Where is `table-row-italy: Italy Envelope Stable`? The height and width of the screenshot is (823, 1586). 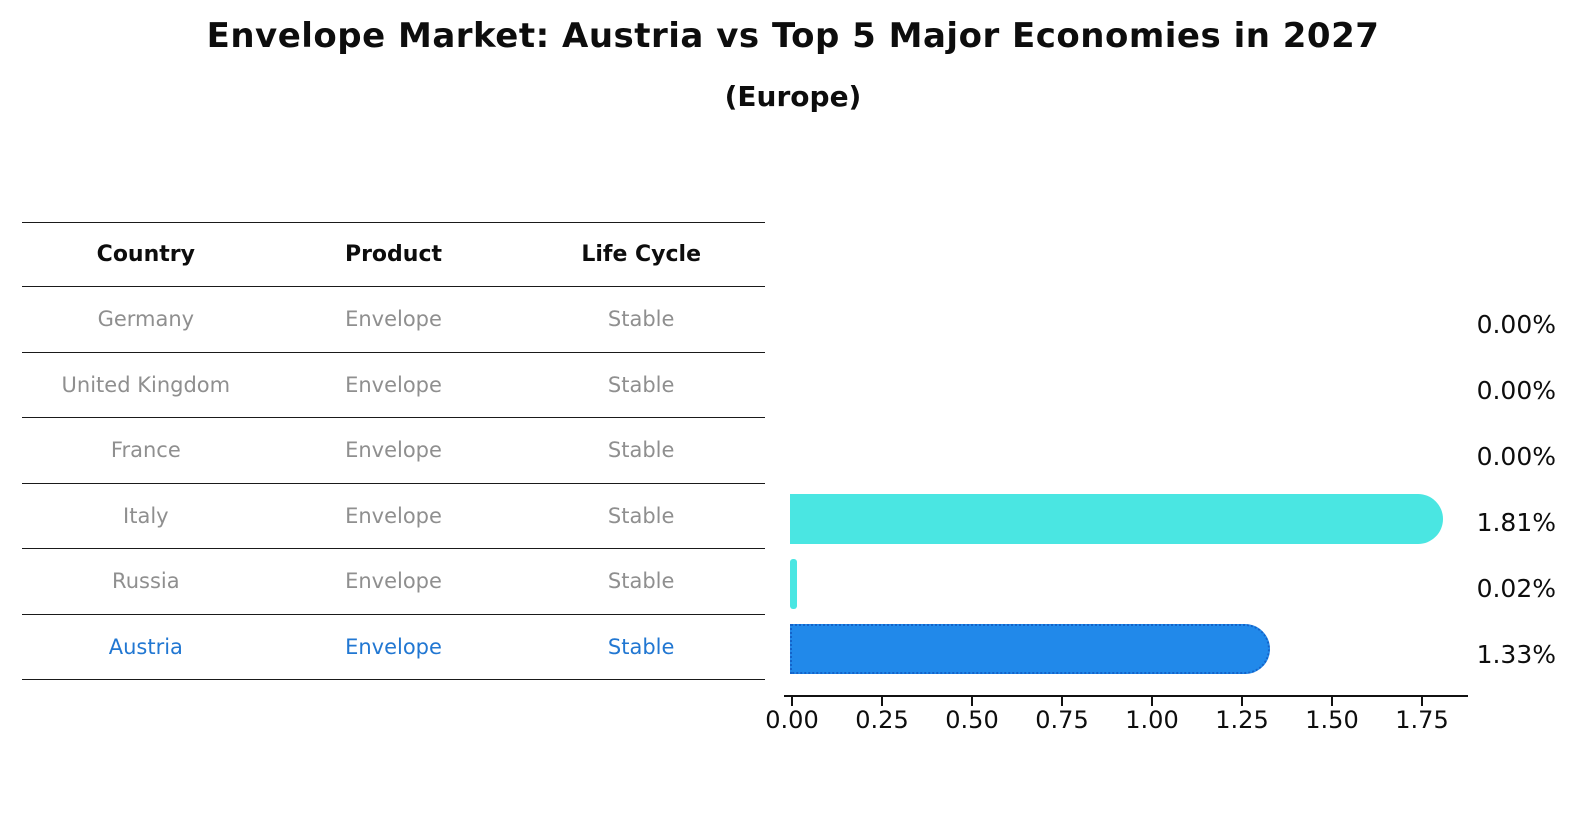
table-row-italy: Italy Envelope Stable is located at coordinates (393, 516).